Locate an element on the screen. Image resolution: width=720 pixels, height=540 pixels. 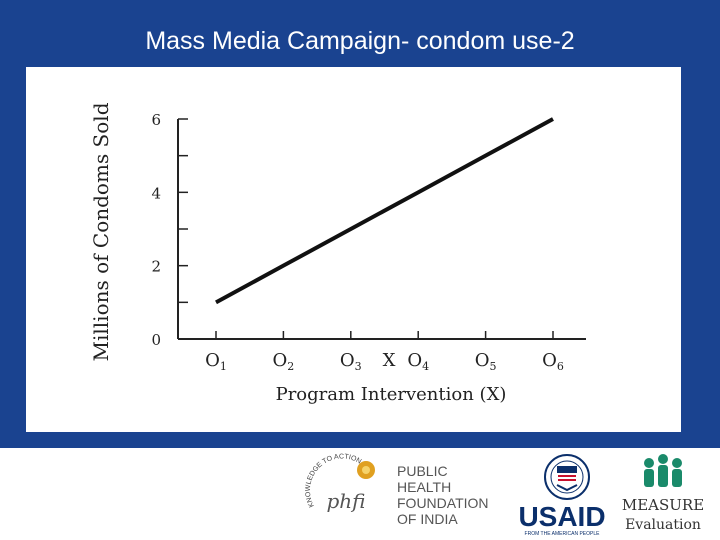
y-tick-label: 2 is located at coordinates (156, 267).